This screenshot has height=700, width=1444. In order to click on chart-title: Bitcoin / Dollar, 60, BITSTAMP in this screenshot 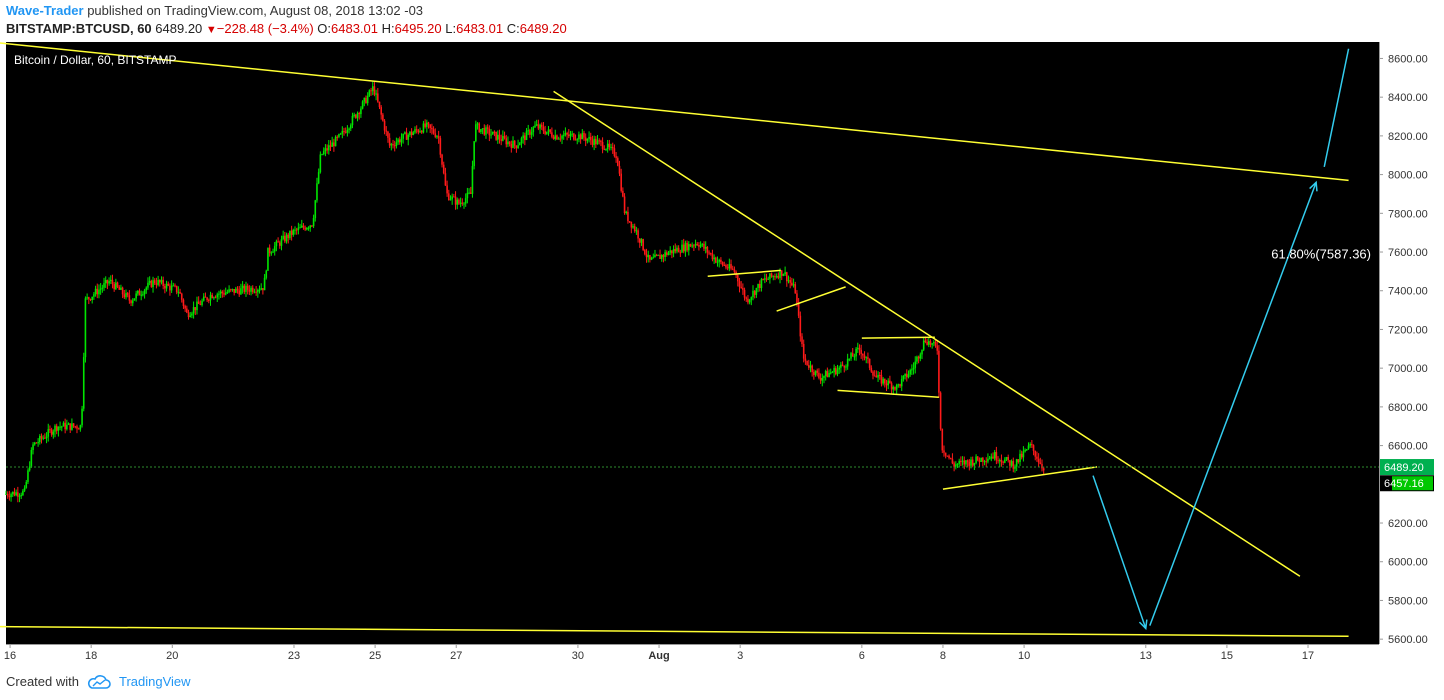, I will do `click(95, 60)`.